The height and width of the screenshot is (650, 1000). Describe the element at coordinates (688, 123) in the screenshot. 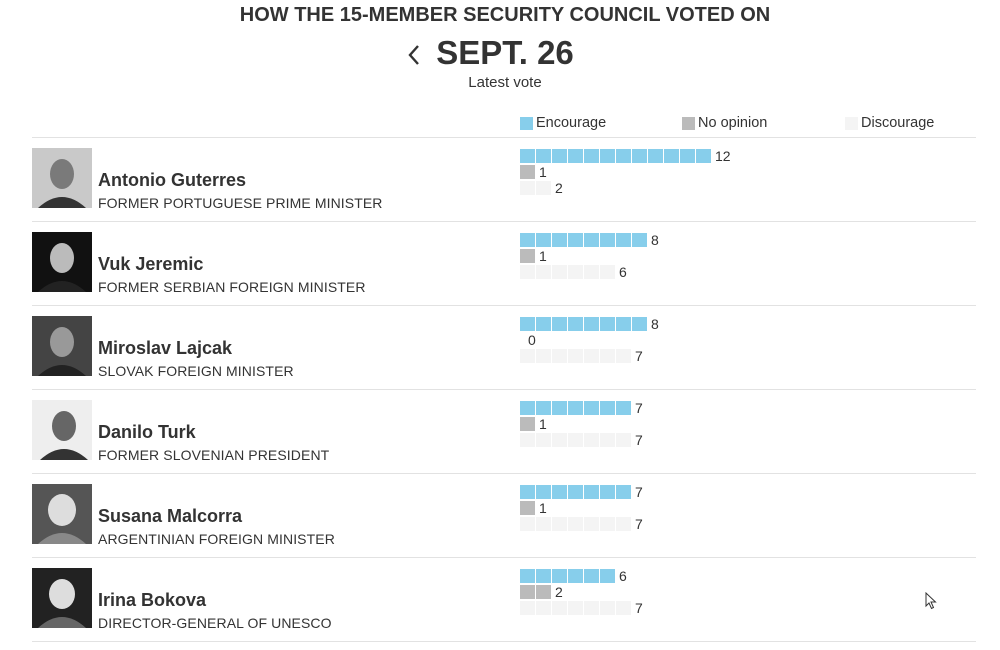

I see `legend-swatch-no-opinion` at that location.